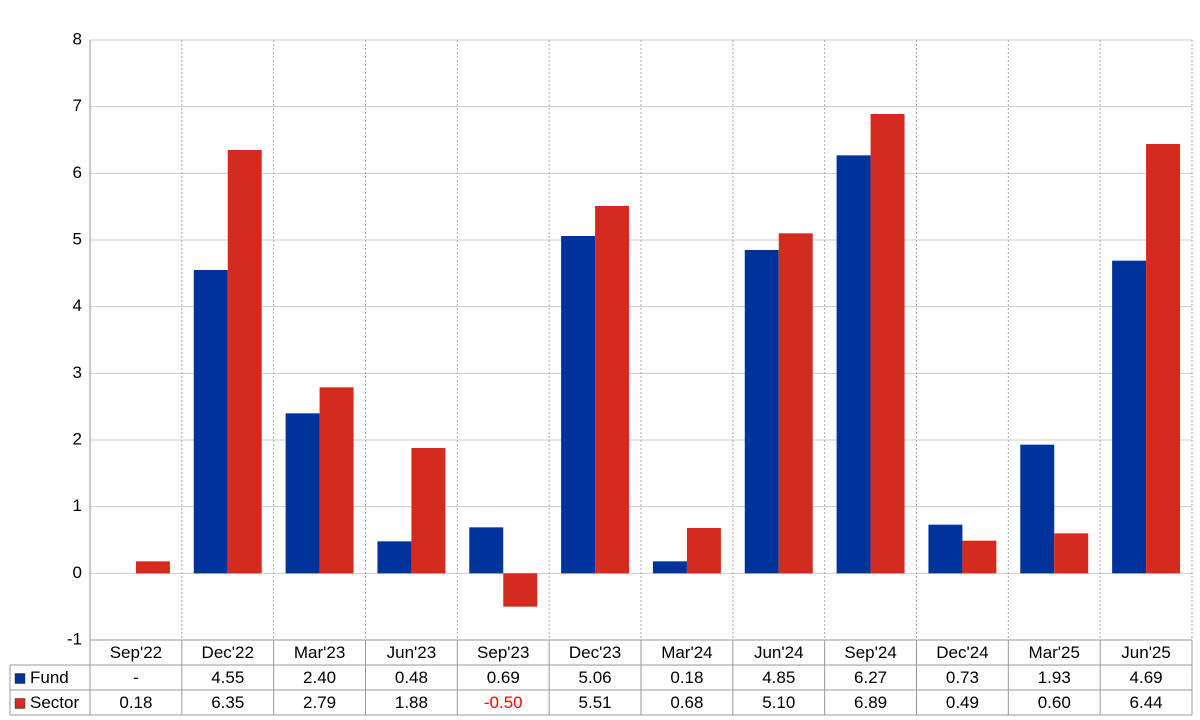  Describe the element at coordinates (1146, 702) in the screenshot. I see `table-value: 6.44` at that location.